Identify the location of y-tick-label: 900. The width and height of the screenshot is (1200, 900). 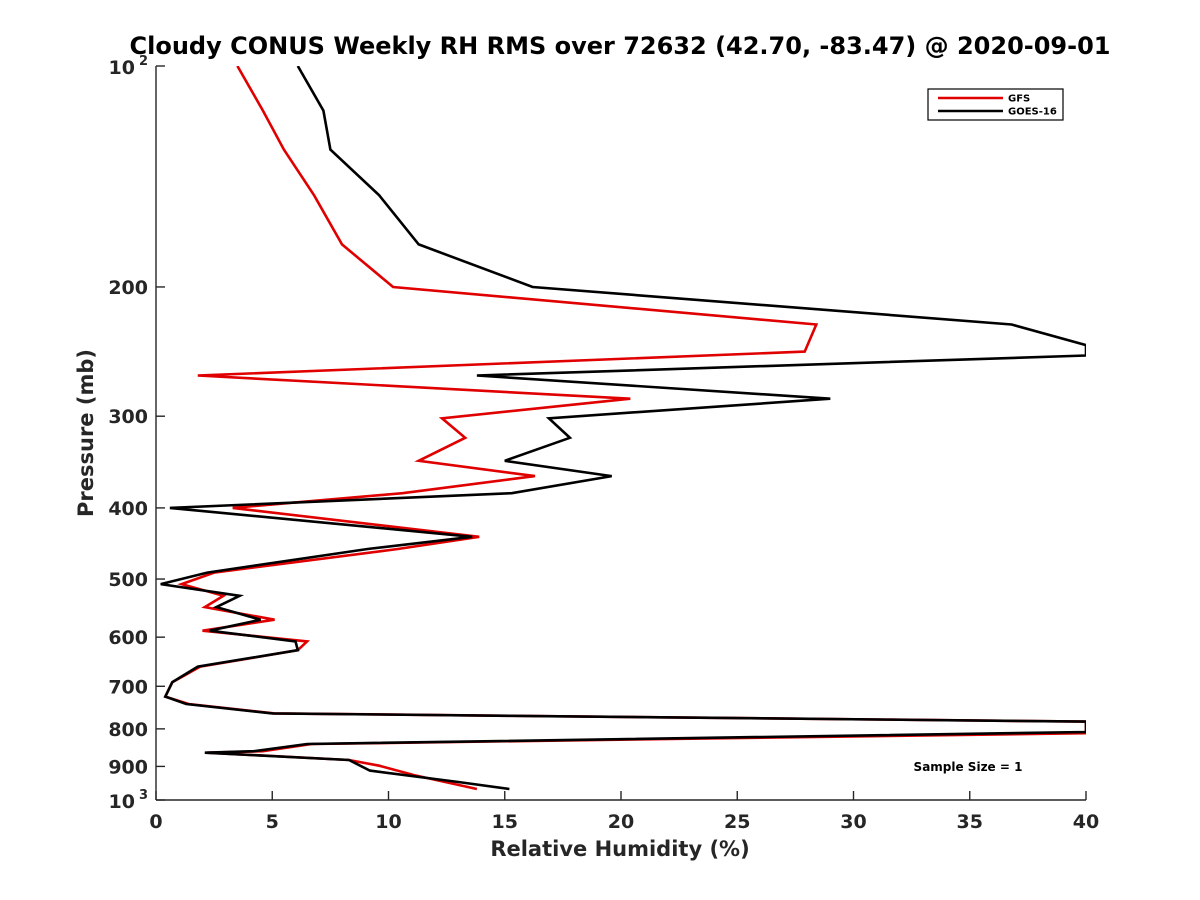
(128, 767).